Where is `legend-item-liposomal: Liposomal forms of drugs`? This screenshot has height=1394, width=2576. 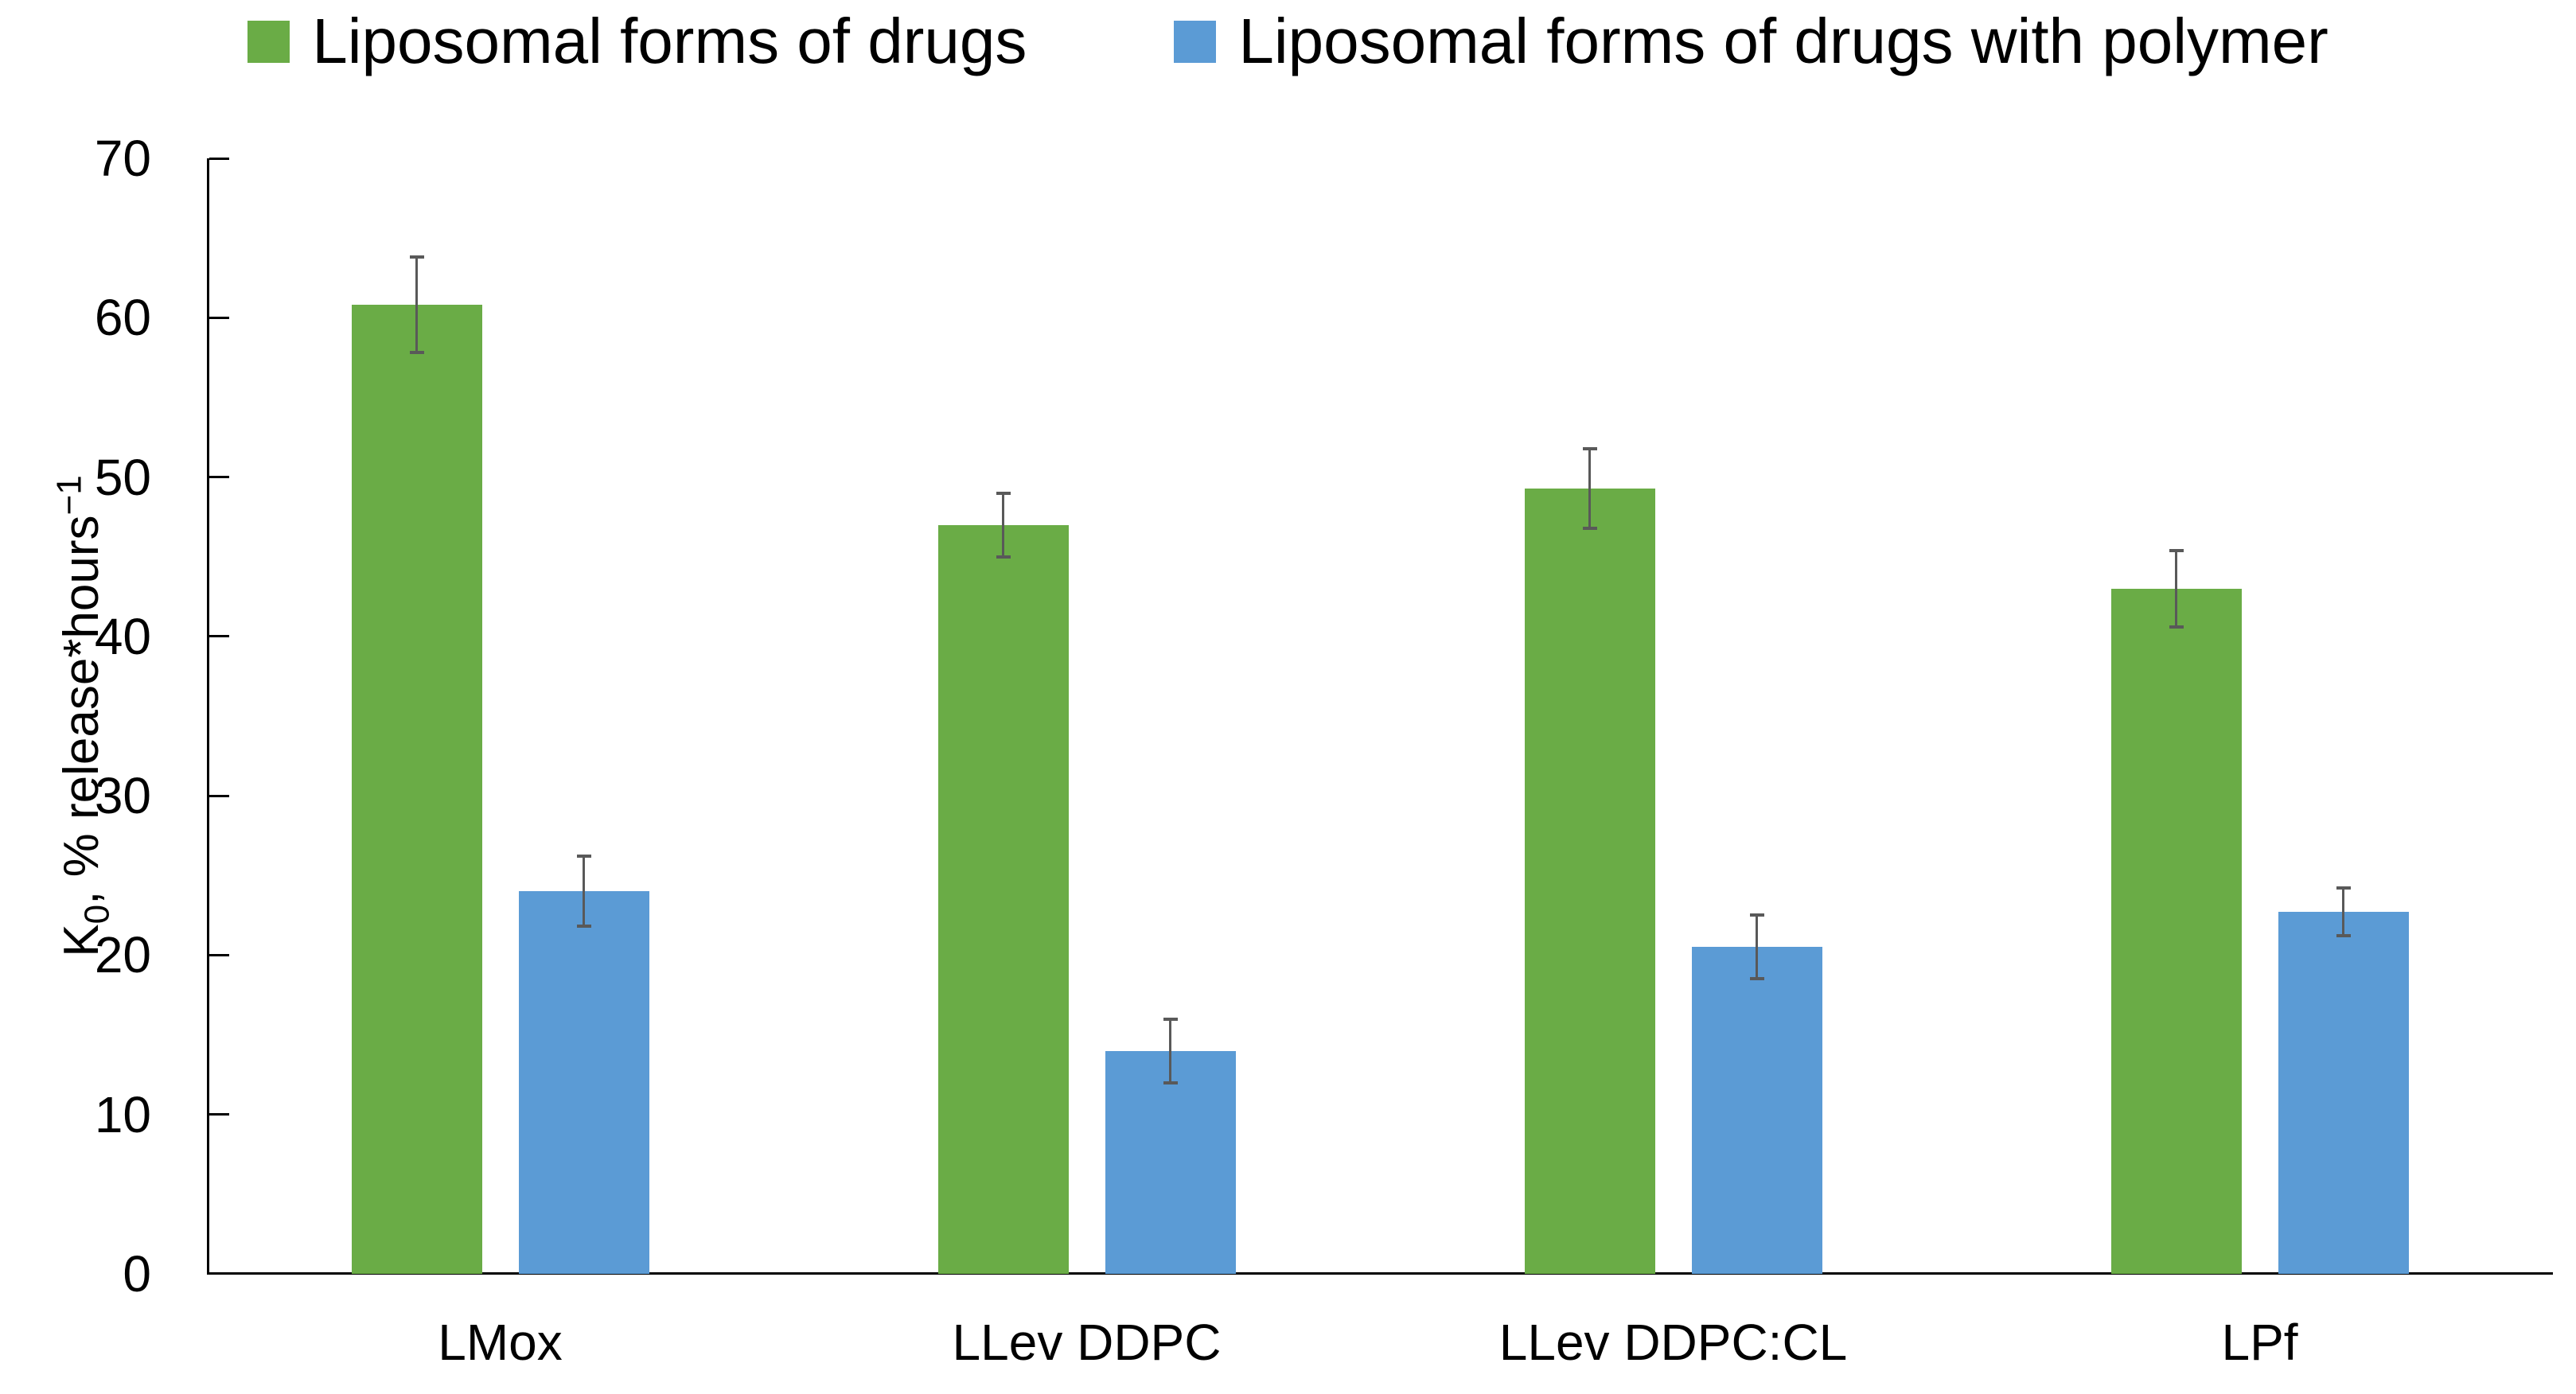 legend-item-liposomal: Liposomal forms of drugs is located at coordinates (637, 41).